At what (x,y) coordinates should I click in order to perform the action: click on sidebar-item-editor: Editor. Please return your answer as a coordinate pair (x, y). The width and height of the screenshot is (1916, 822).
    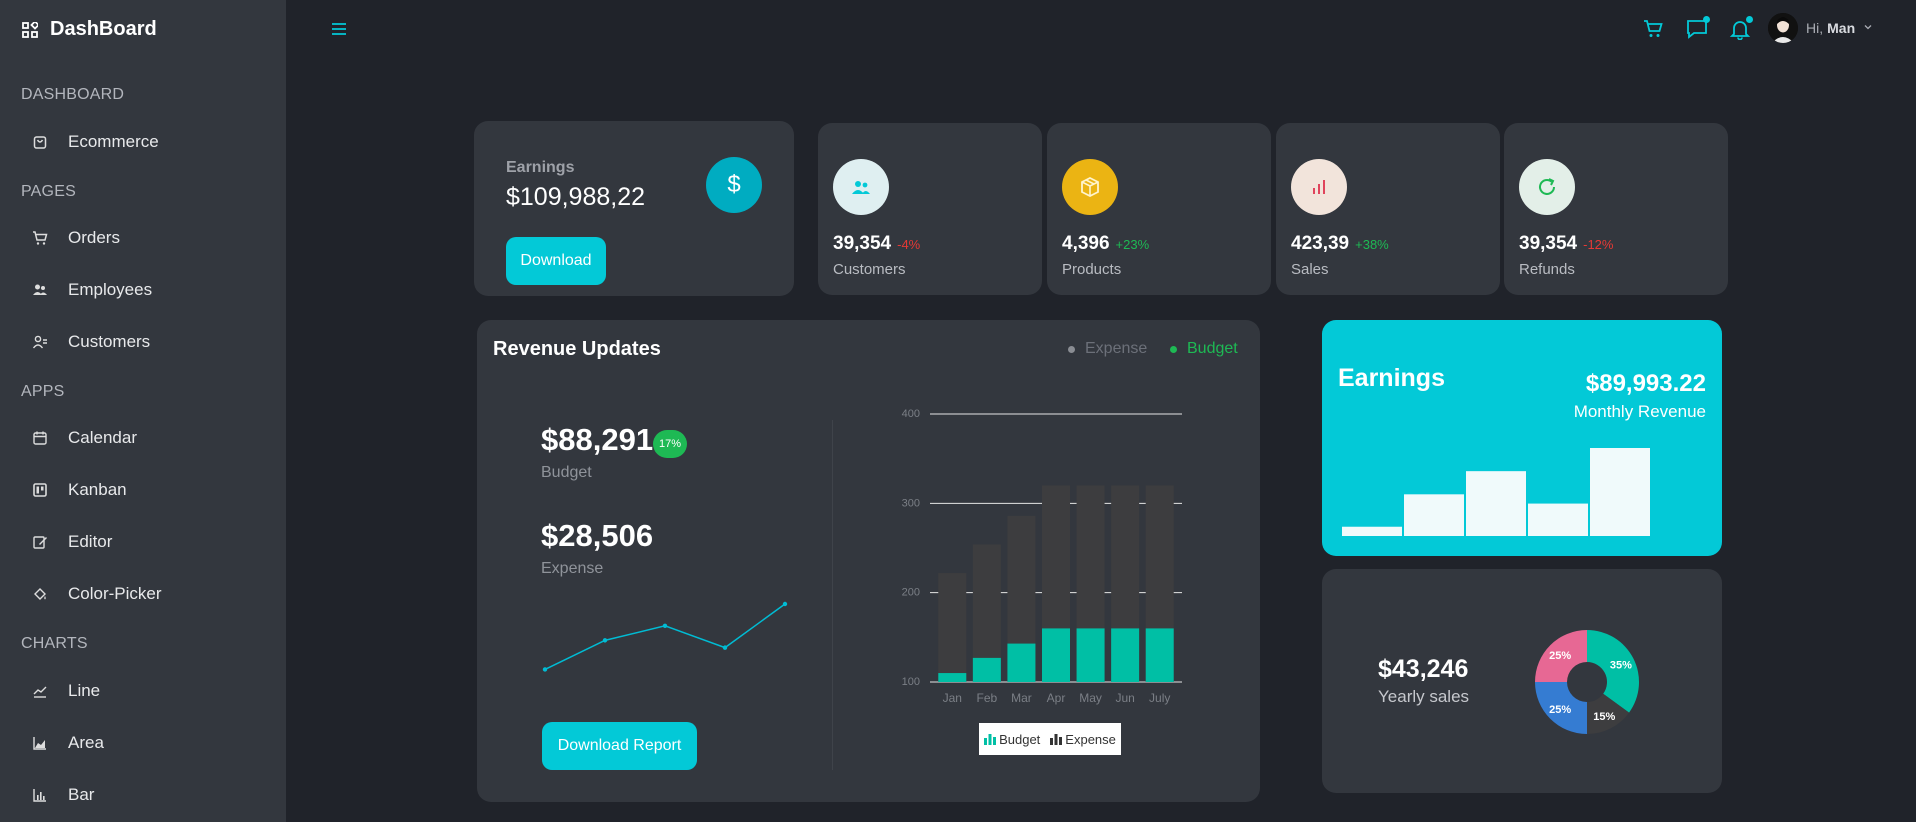
    Looking at the image, I should click on (72, 542).